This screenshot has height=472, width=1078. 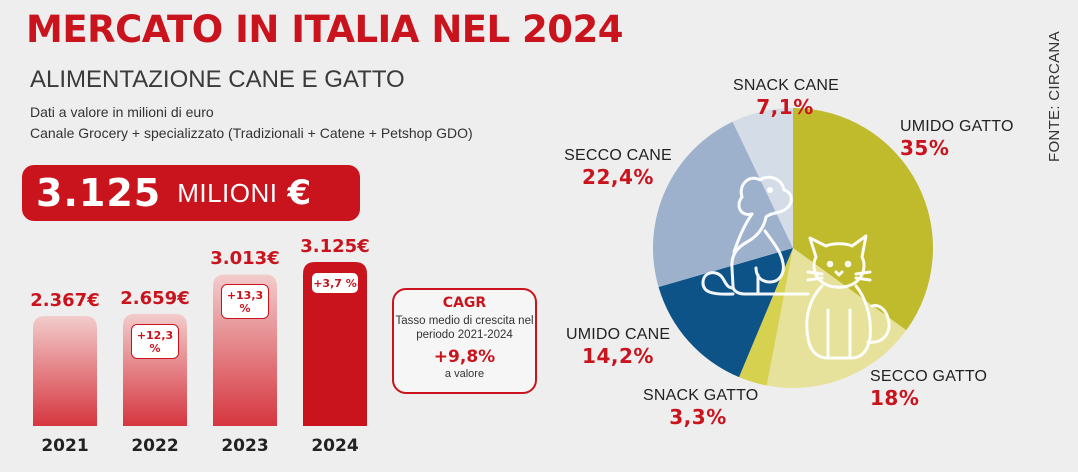 What do you see at coordinates (701, 395) in the screenshot?
I see `slice-name: SNACK GATTO` at bounding box center [701, 395].